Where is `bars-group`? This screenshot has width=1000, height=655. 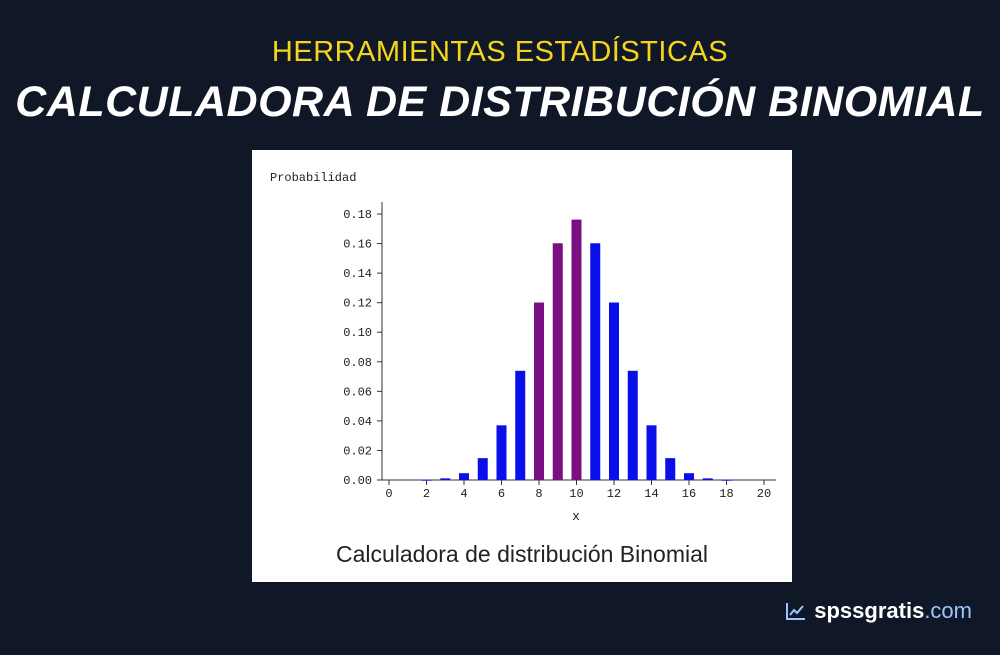 bars-group is located at coordinates (576, 350).